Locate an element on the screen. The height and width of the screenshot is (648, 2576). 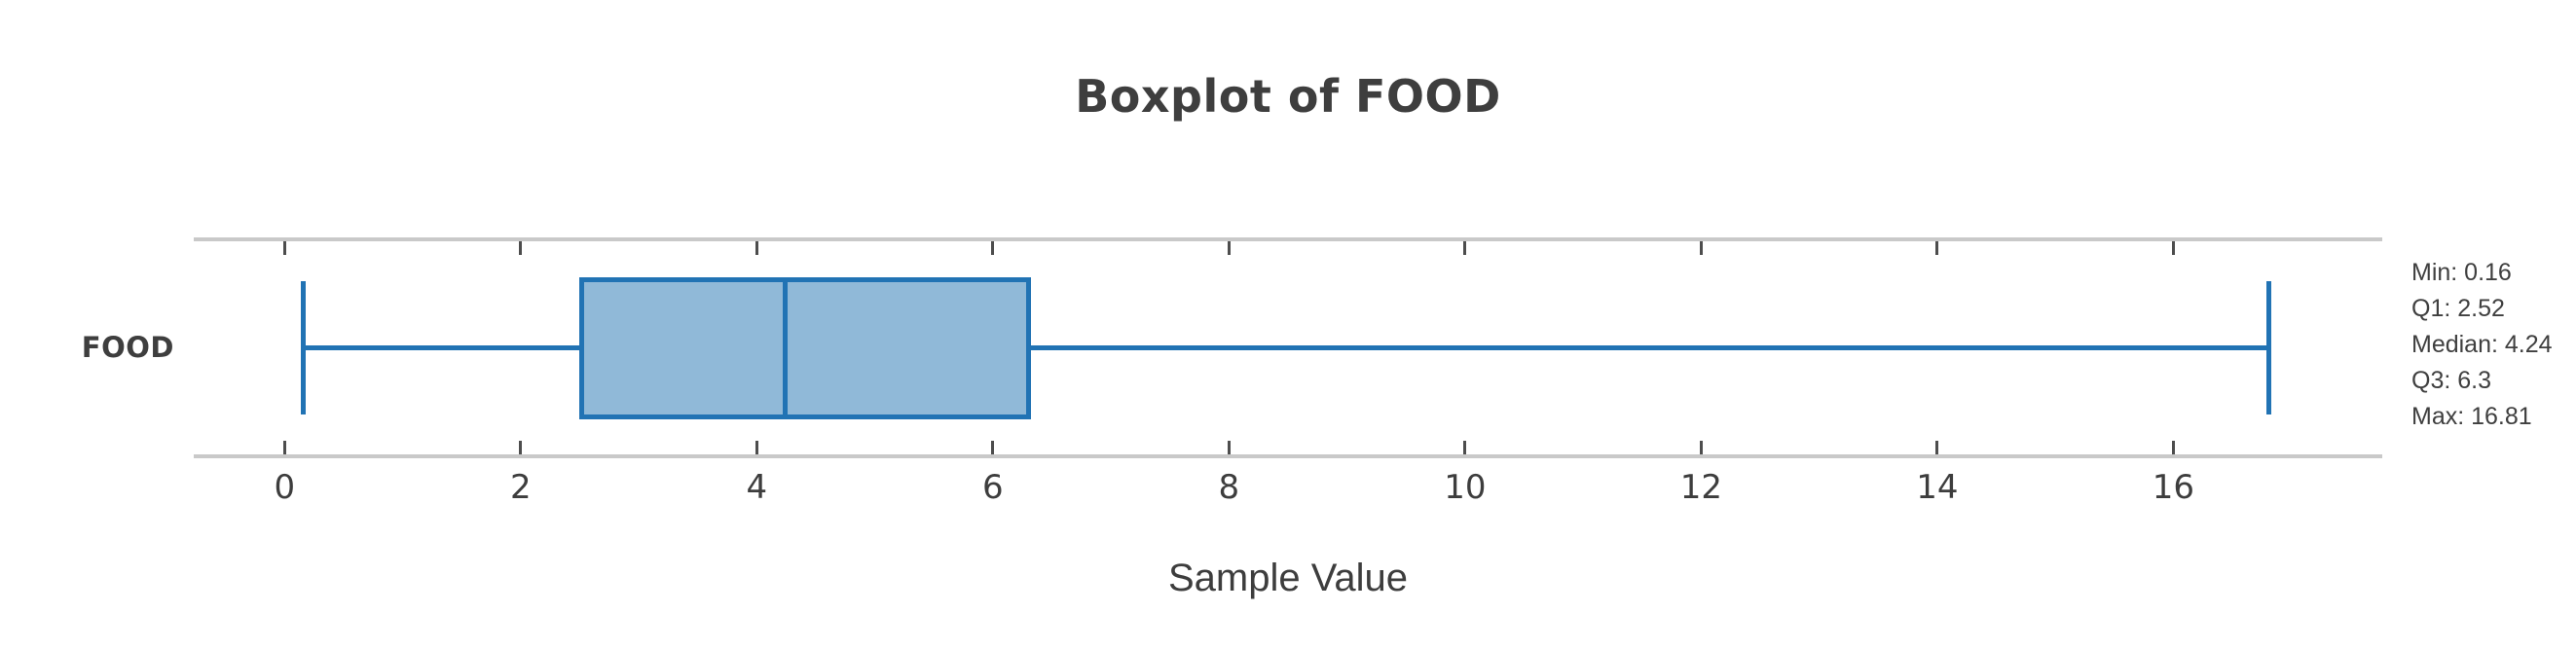
x-tick-label: 16 is located at coordinates (2173, 487).